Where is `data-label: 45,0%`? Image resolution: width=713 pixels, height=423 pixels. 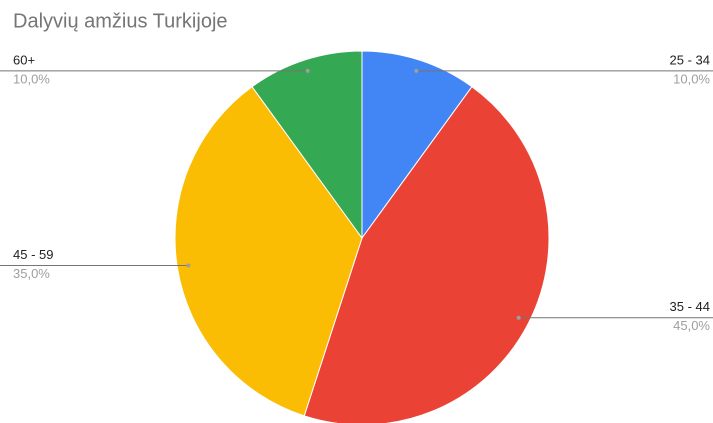
data-label: 45,0% is located at coordinates (691, 325).